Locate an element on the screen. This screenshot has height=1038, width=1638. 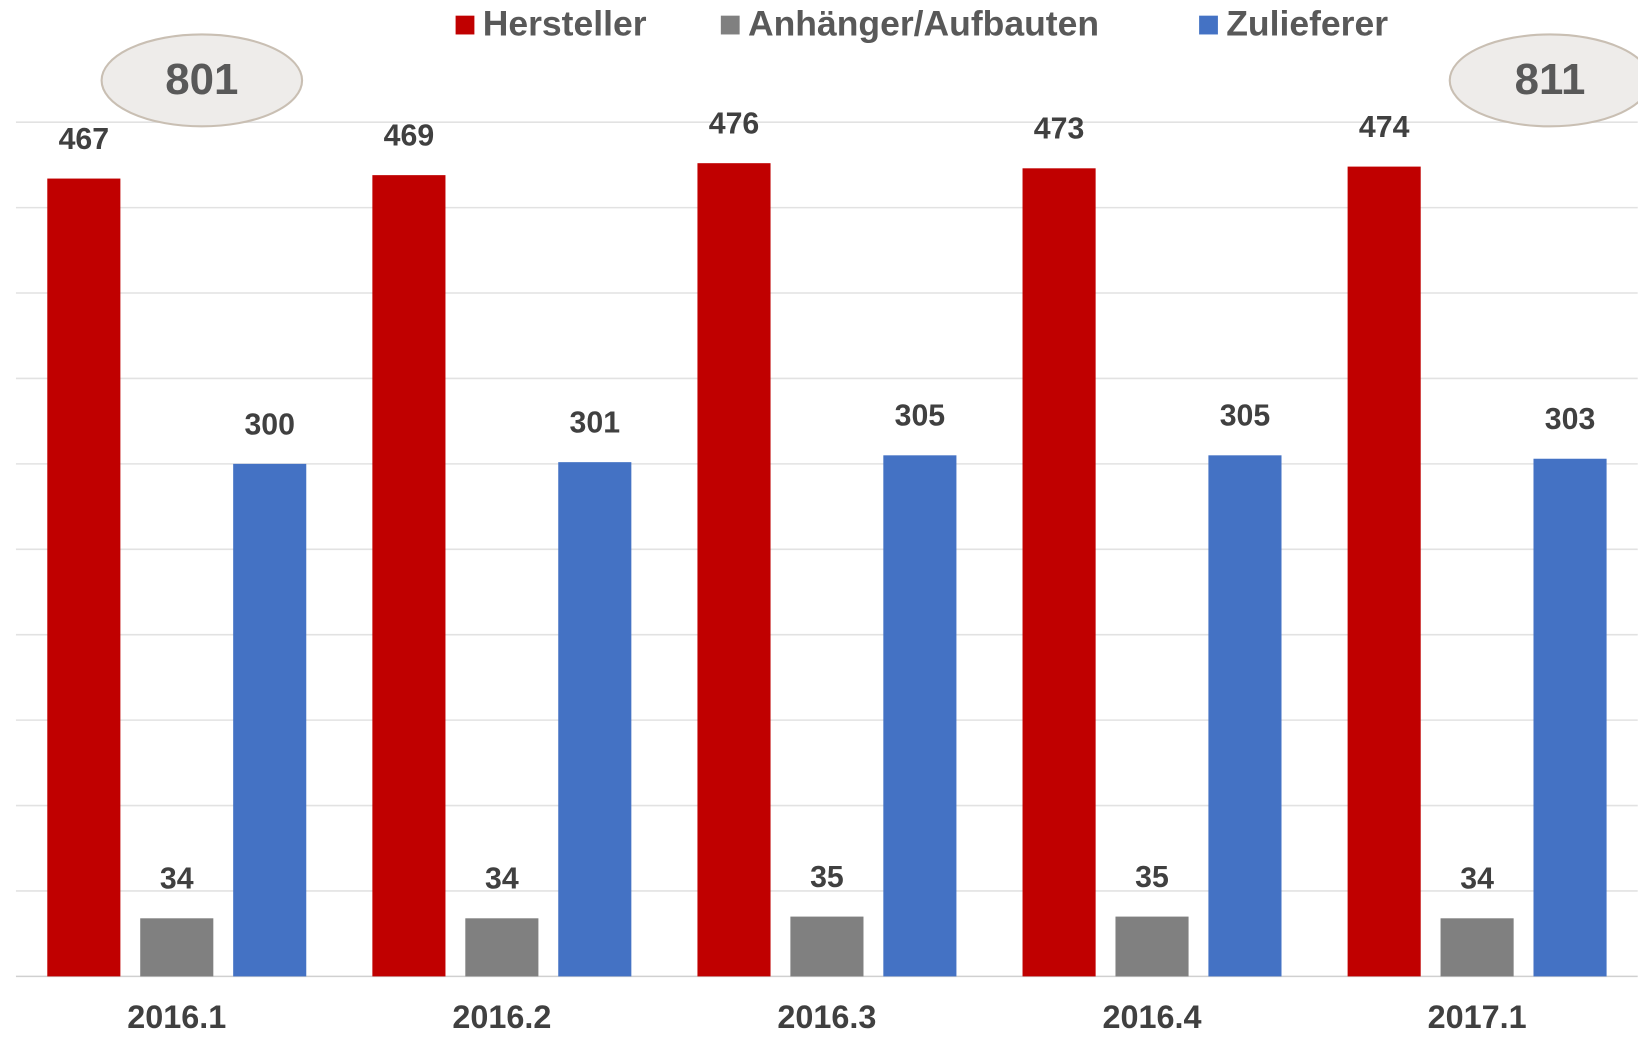
x-tick-label: 2016.1 is located at coordinates (176, 1017).